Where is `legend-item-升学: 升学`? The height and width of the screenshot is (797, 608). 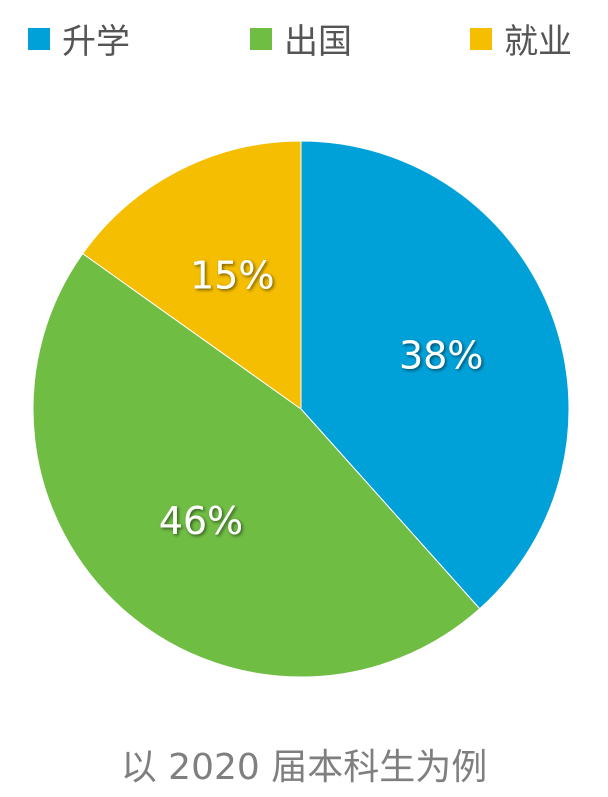
legend-item-升学: 升学 is located at coordinates (79, 38).